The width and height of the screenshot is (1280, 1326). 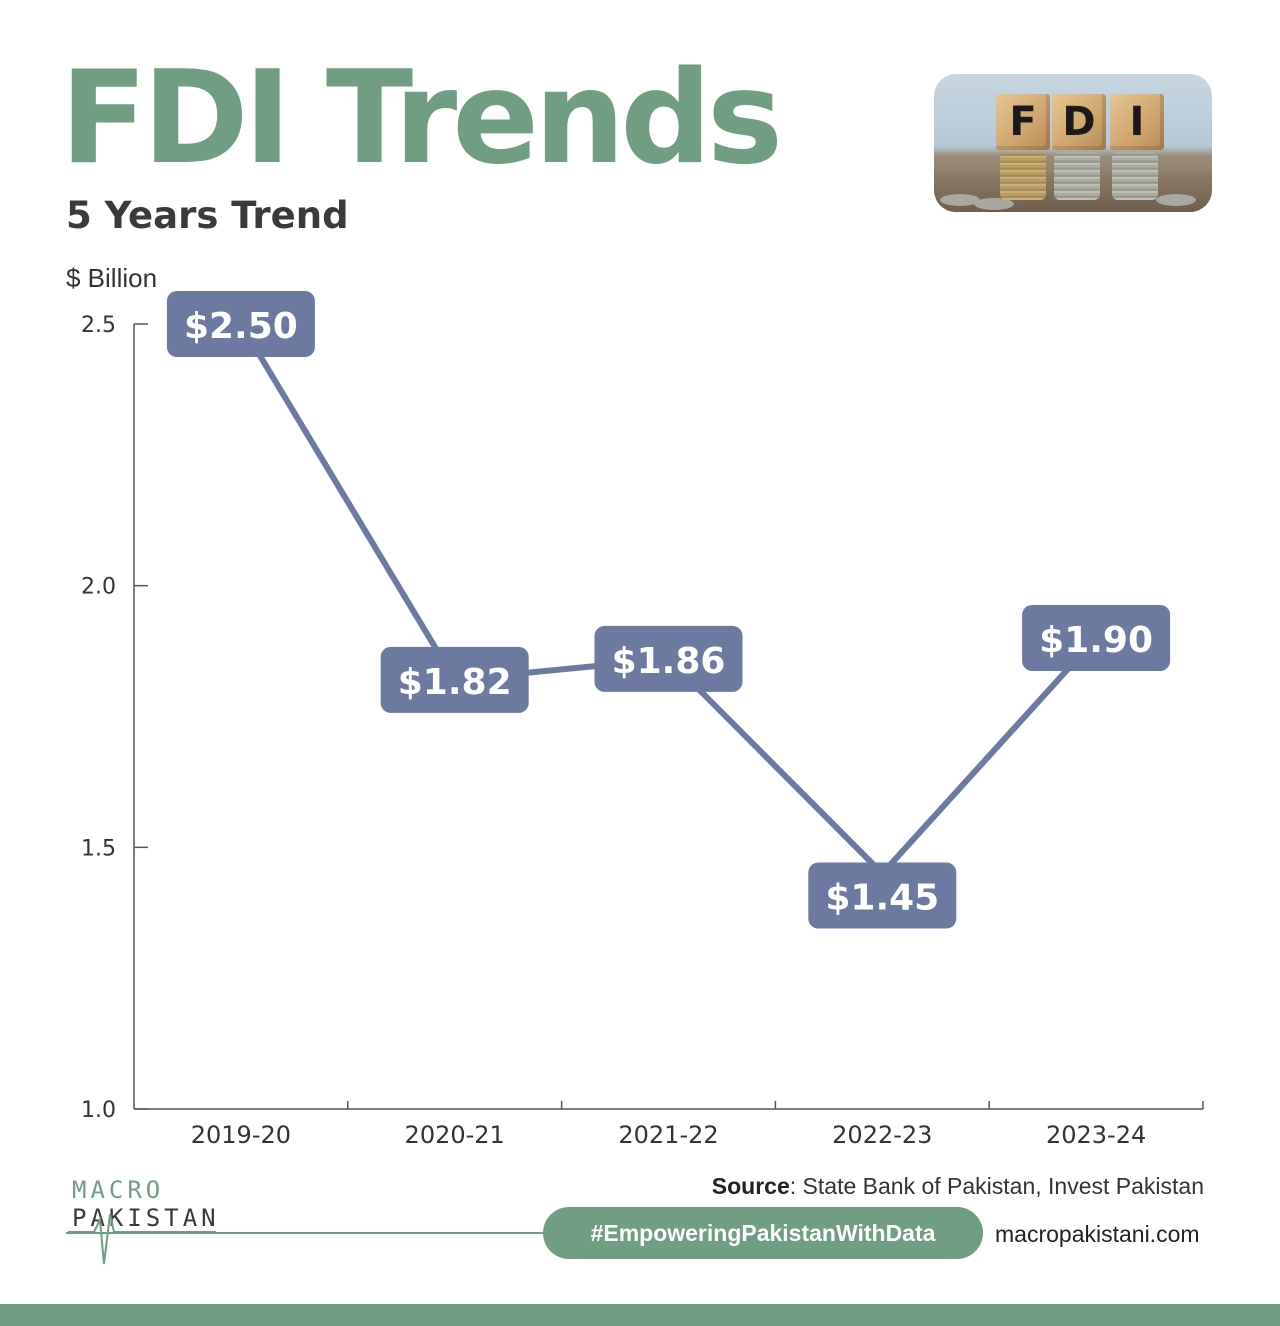 I want to click on data-label: $2.50, so click(x=241, y=326).